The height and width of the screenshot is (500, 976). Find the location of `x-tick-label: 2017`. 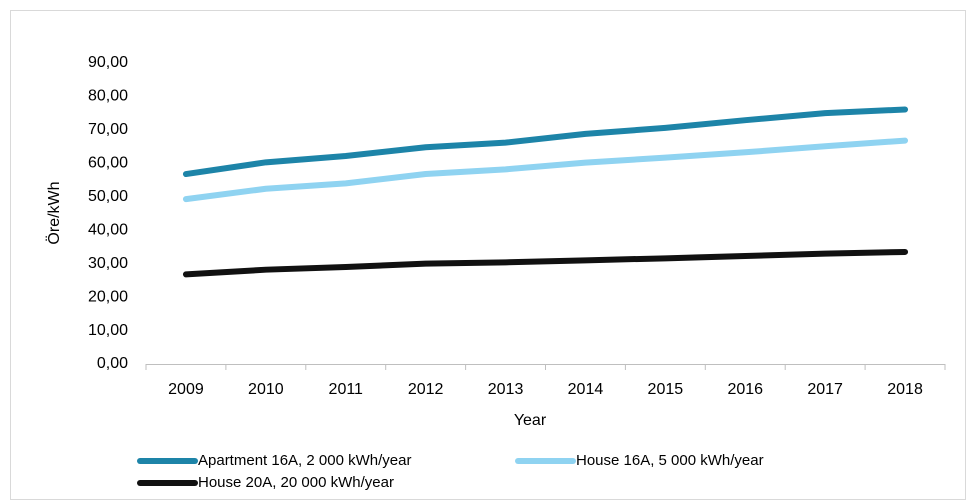

x-tick-label: 2017 is located at coordinates (825, 389).